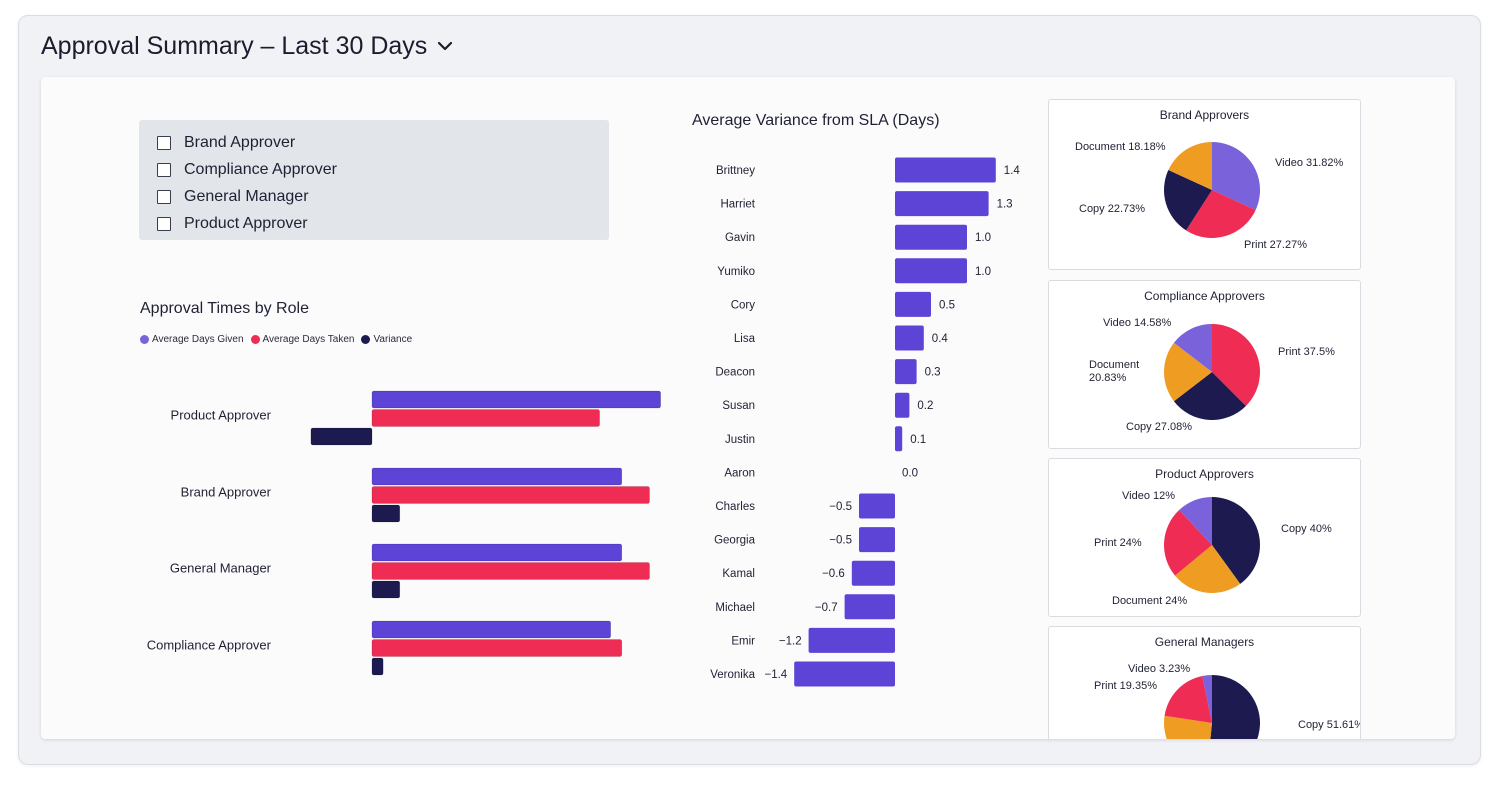 The width and height of the screenshot is (1500, 787). I want to click on person-label: Aaron, so click(739, 473).